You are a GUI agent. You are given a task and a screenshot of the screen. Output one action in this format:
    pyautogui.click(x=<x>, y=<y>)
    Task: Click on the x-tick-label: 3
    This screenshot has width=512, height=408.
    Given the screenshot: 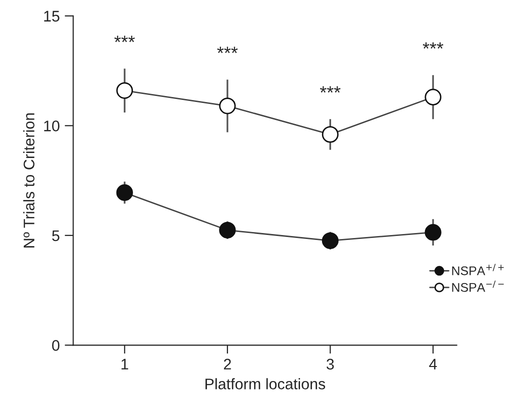 What is the action you would take?
    pyautogui.click(x=330, y=364)
    